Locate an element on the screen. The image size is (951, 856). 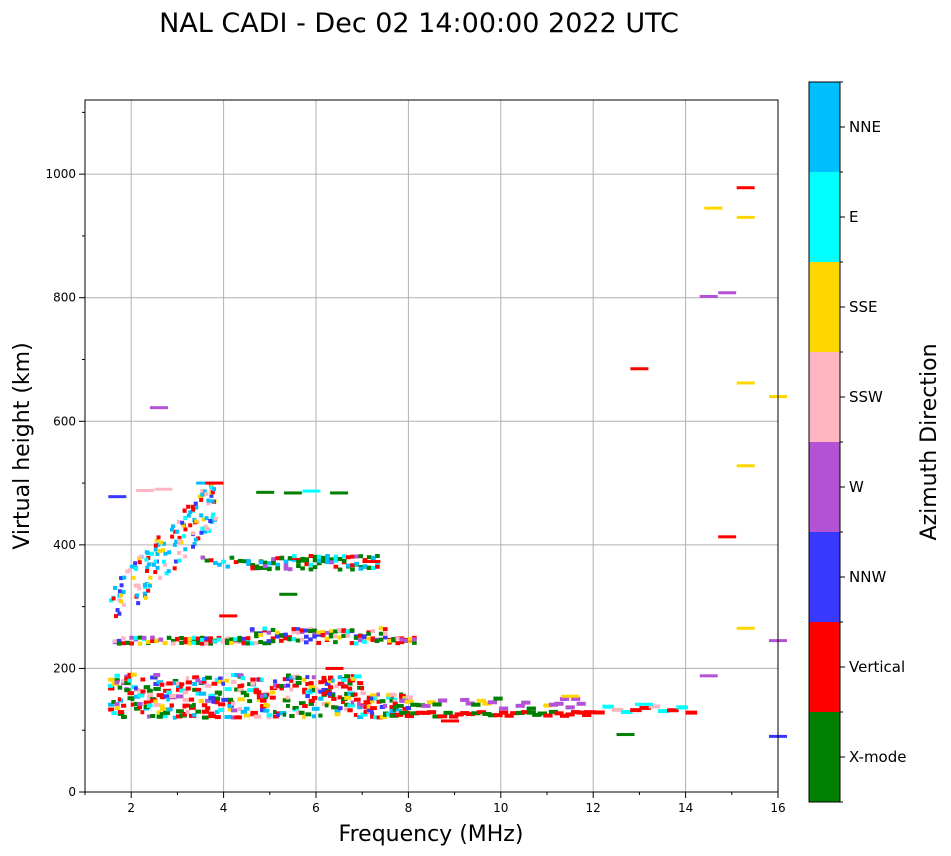
chart-title: NAL CADI - Dec 02 14:00:00 2022 UTC is located at coordinates (419, 23).